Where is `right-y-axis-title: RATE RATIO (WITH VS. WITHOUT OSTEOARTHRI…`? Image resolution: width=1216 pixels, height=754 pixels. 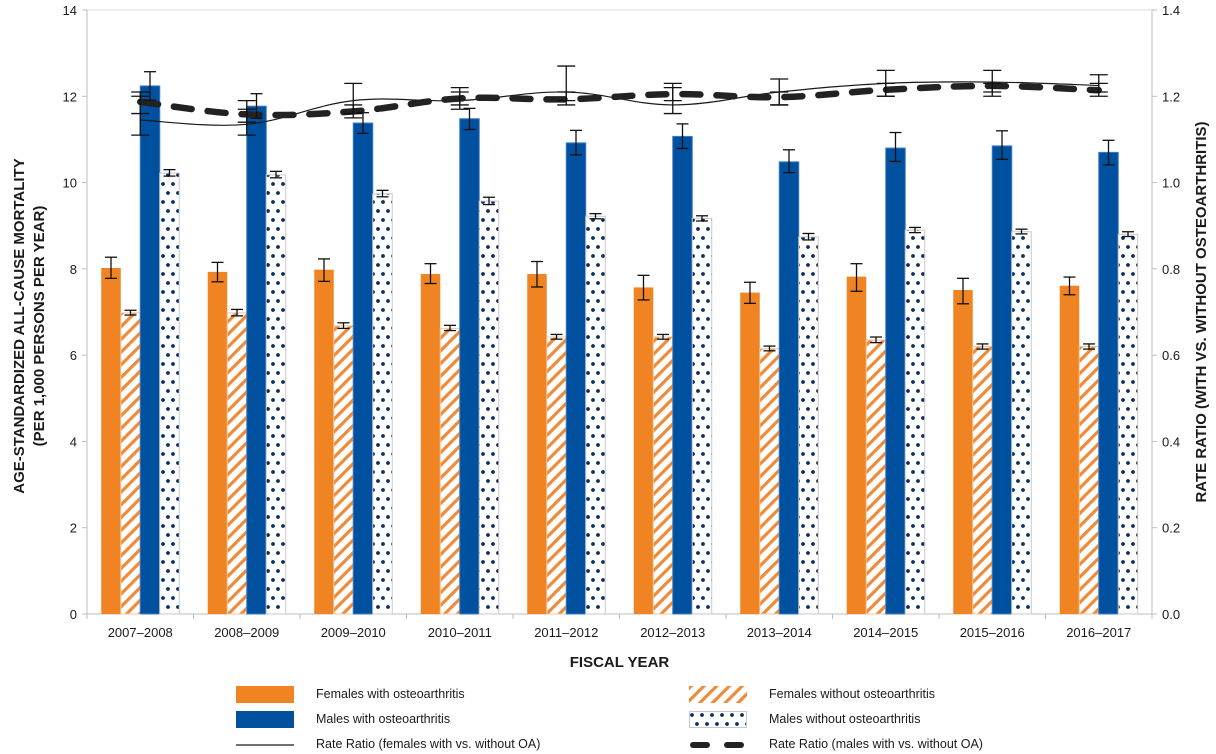 right-y-axis-title: RATE RATIO (WITH VS. WITHOUT OSTEOARTHRI… is located at coordinates (1201, 311).